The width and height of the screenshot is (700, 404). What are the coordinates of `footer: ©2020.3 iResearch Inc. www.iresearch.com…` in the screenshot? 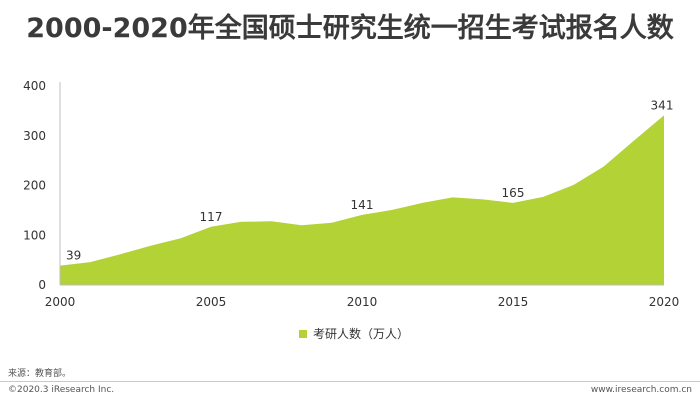 It's located at (350, 392).